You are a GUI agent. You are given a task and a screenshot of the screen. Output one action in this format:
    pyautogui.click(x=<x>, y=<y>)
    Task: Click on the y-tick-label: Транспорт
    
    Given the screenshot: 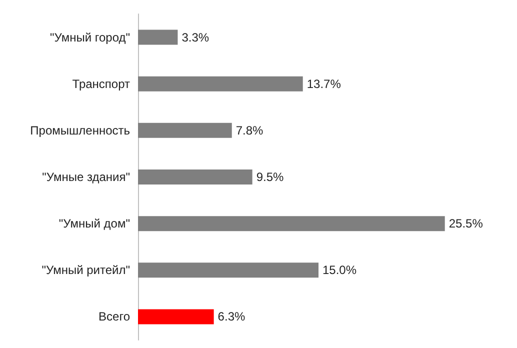 What is the action you would take?
    pyautogui.click(x=101, y=83)
    